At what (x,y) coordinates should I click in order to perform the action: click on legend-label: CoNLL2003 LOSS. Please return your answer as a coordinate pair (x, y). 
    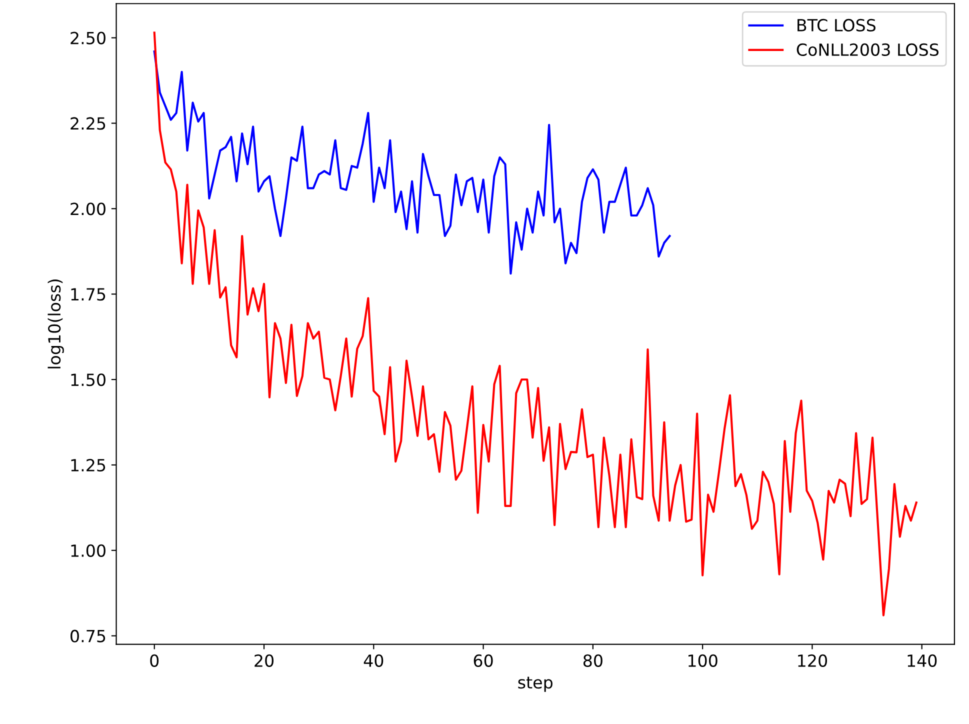
    Looking at the image, I should click on (867, 49).